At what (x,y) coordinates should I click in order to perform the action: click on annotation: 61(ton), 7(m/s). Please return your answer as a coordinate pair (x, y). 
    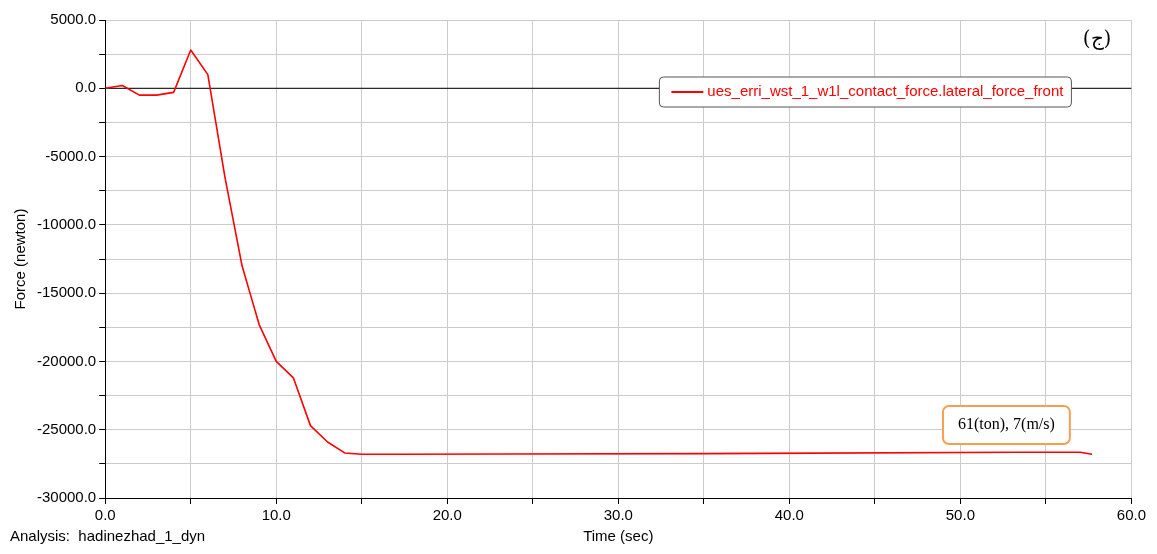
    Looking at the image, I should click on (1006, 424).